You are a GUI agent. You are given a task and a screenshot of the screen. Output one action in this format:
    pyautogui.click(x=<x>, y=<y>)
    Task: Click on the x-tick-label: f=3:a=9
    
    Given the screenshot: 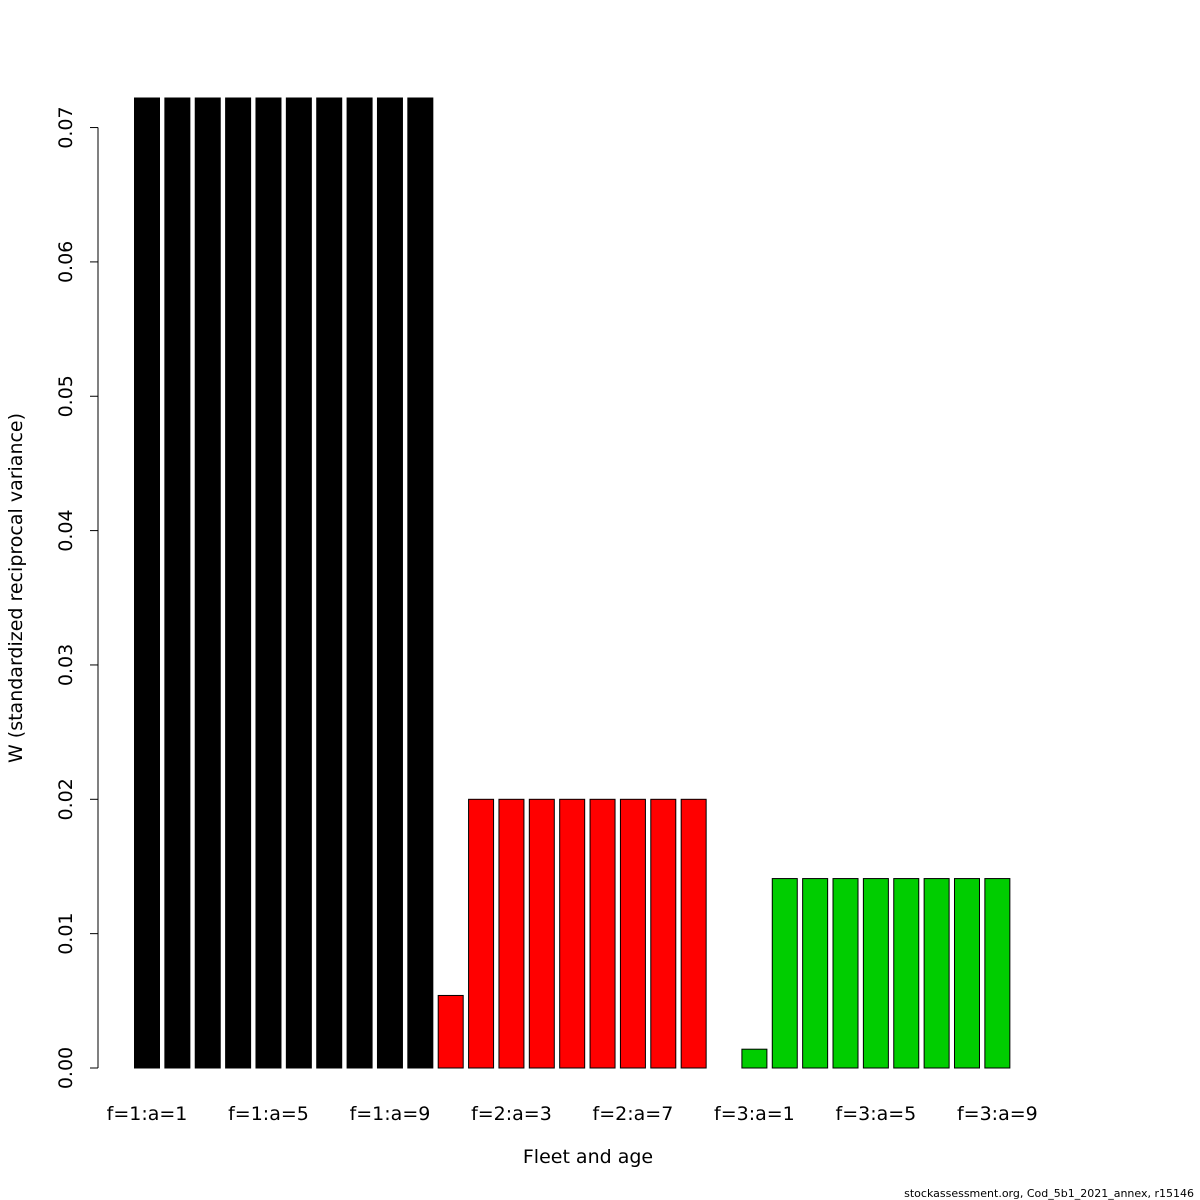 What is the action you would take?
    pyautogui.click(x=997, y=1114)
    